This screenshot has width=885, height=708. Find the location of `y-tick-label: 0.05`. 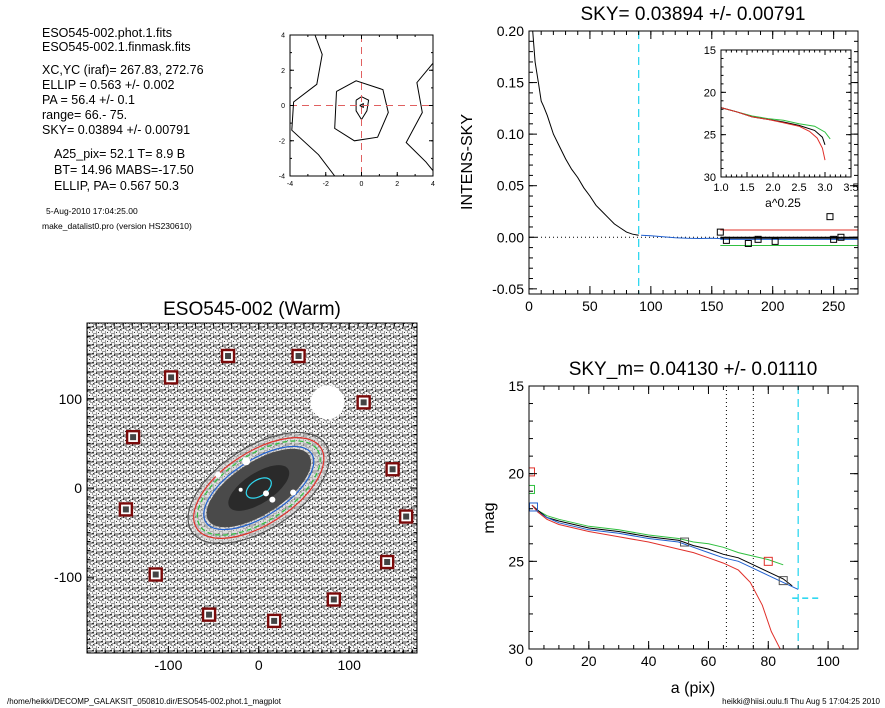

y-tick-label: 0.05 is located at coordinates (510, 186).